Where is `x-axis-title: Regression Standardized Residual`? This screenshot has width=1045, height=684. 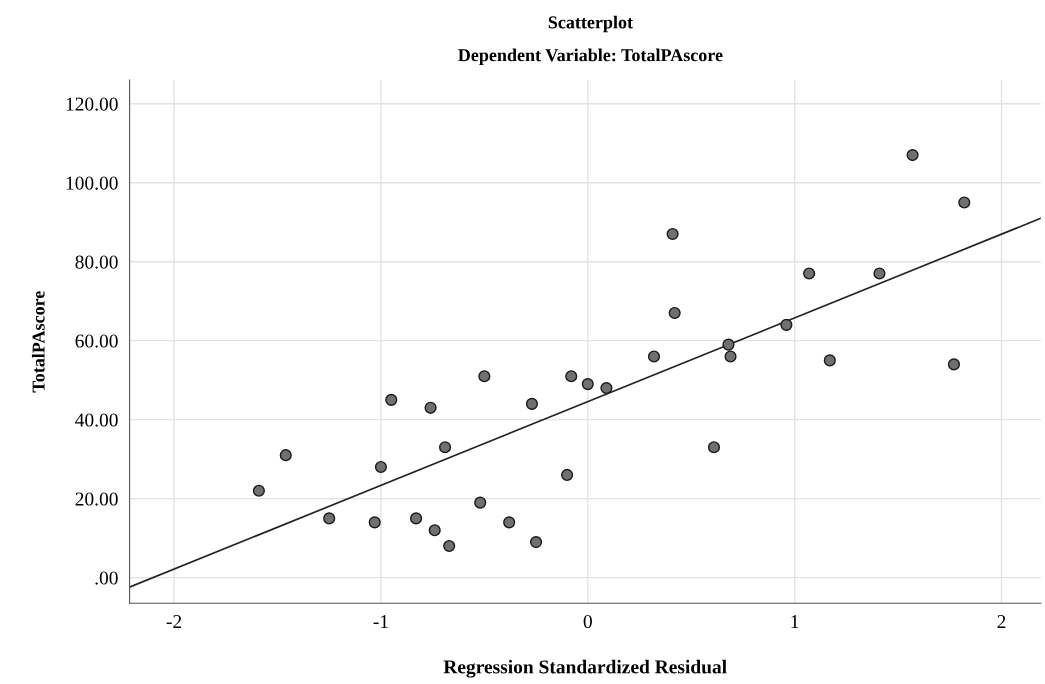 x-axis-title: Regression Standardized Residual is located at coordinates (585, 668).